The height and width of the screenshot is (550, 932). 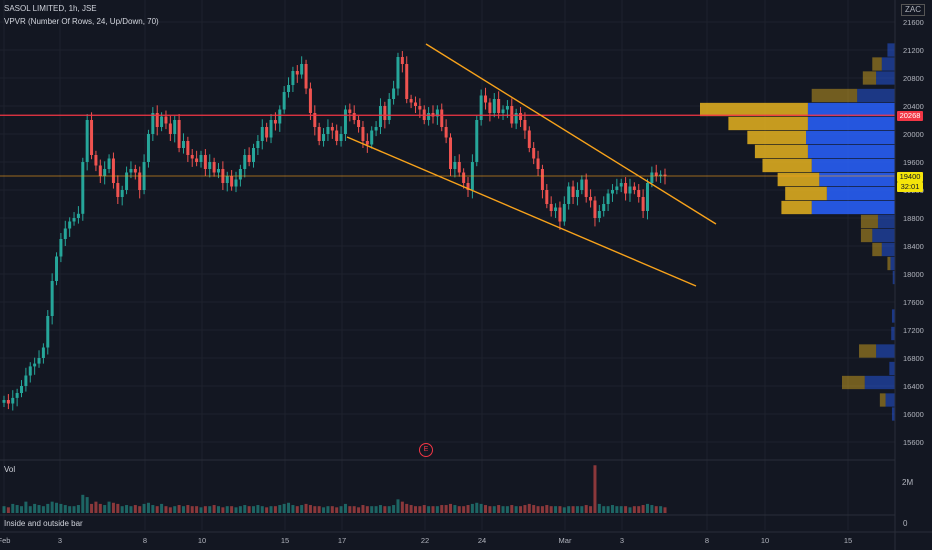 I want to click on earnings-marker: E, so click(x=426, y=450).